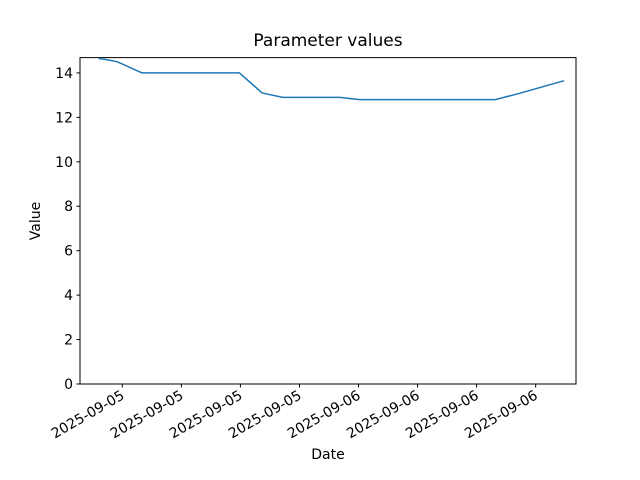  I want to click on y-tick-label: 0, so click(68, 385).